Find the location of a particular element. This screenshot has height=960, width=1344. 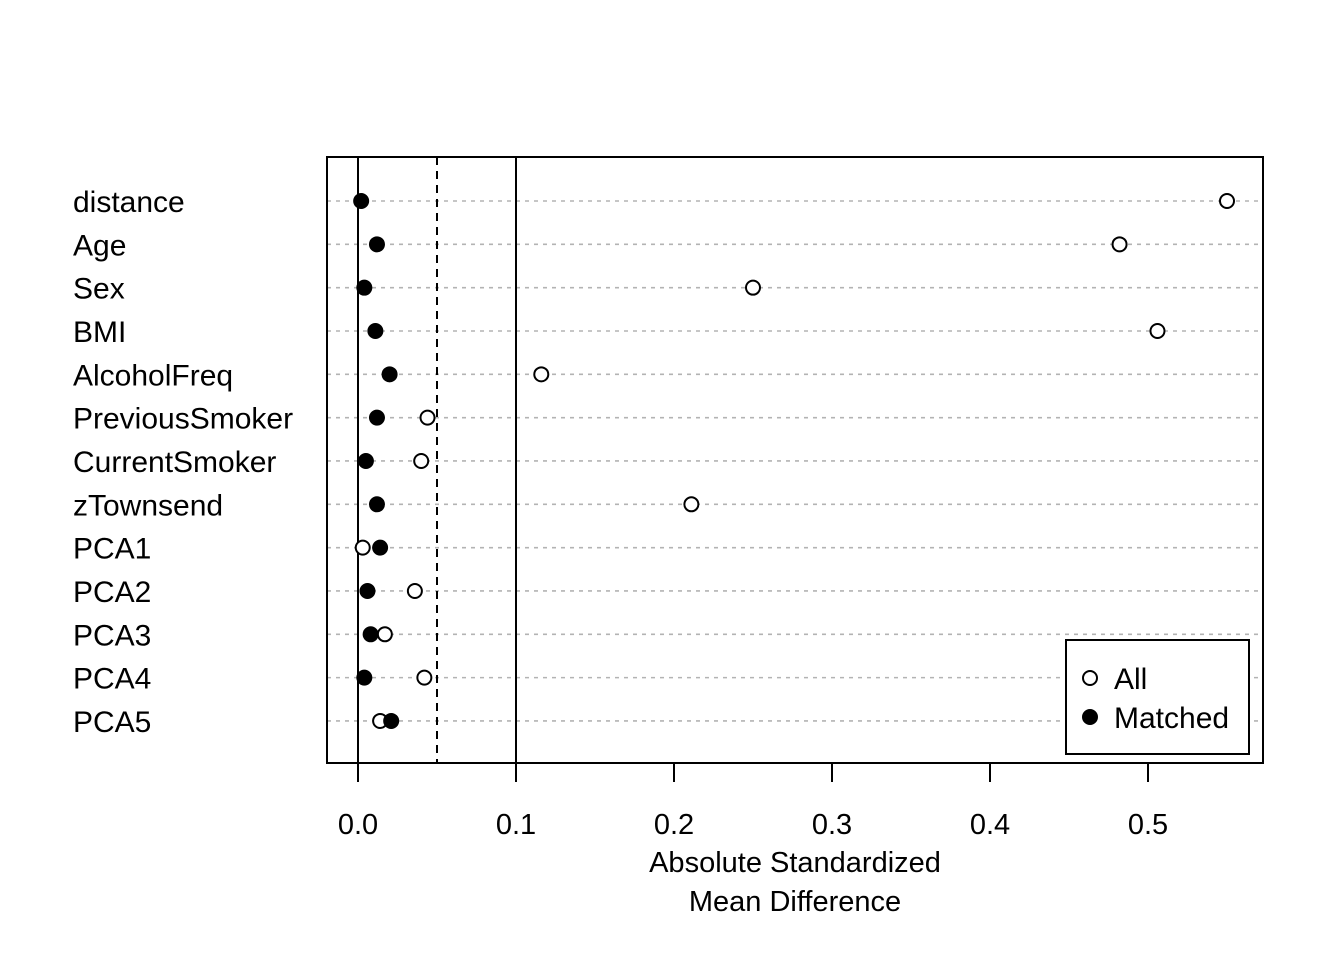

category-label-zTownsend: zTownsend is located at coordinates (148, 505).